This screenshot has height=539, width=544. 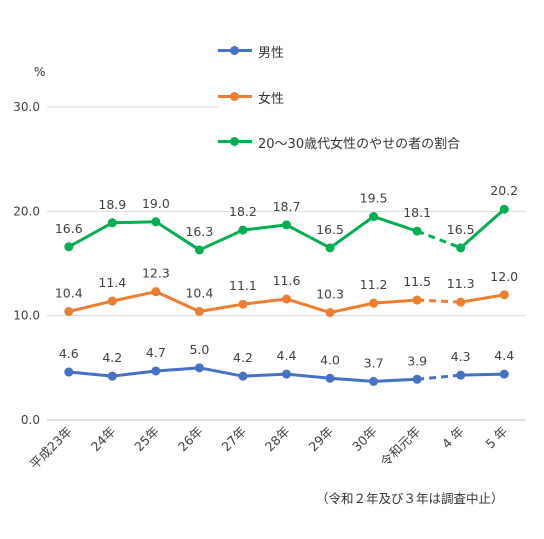 What do you see at coordinates (453, 438) in the screenshot?
I see `x-tick-label: 4 年` at bounding box center [453, 438].